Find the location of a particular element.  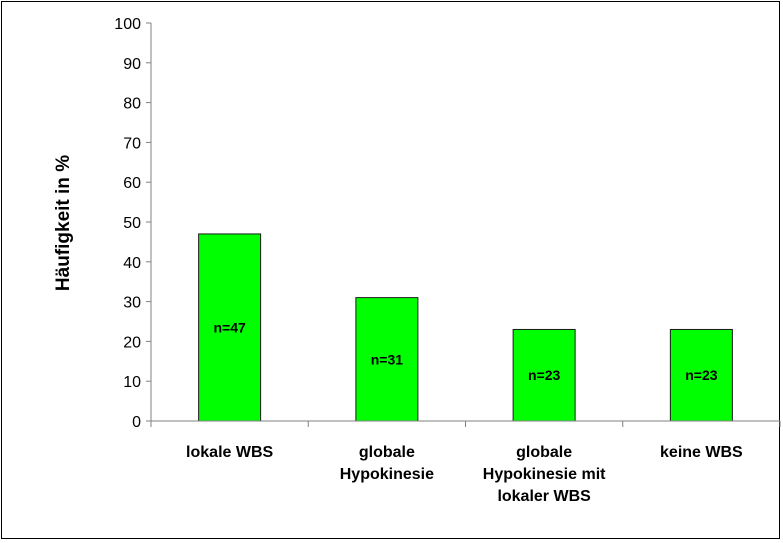

bar-data-label: n=31 is located at coordinates (387, 359).